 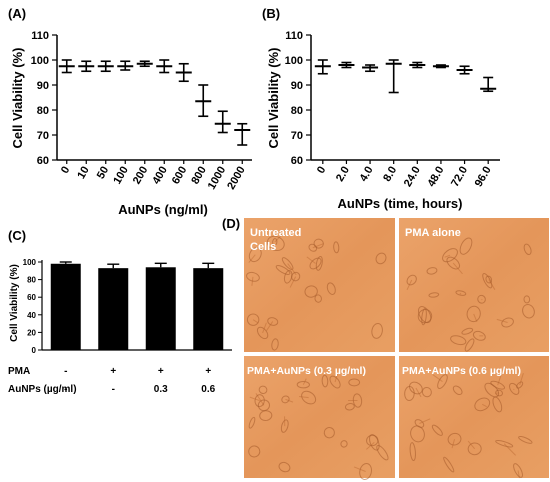 I want to click on panel-c-letter: (C), so click(x=17, y=235).